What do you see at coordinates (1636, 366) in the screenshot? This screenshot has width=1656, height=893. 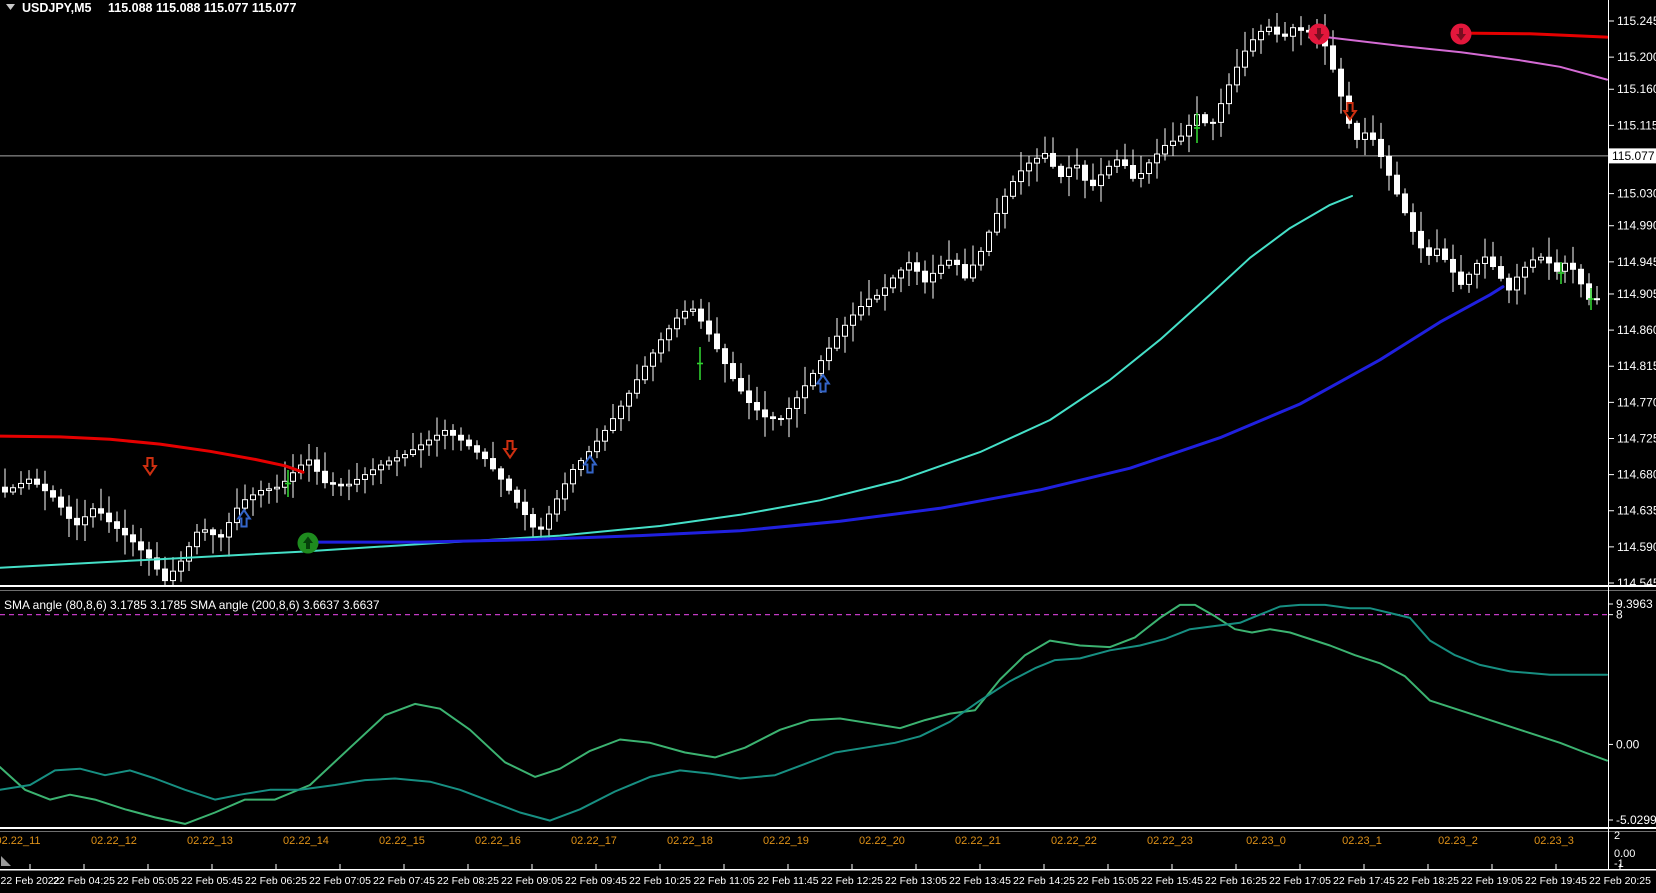 I see `price-label: 114.815` at bounding box center [1636, 366].